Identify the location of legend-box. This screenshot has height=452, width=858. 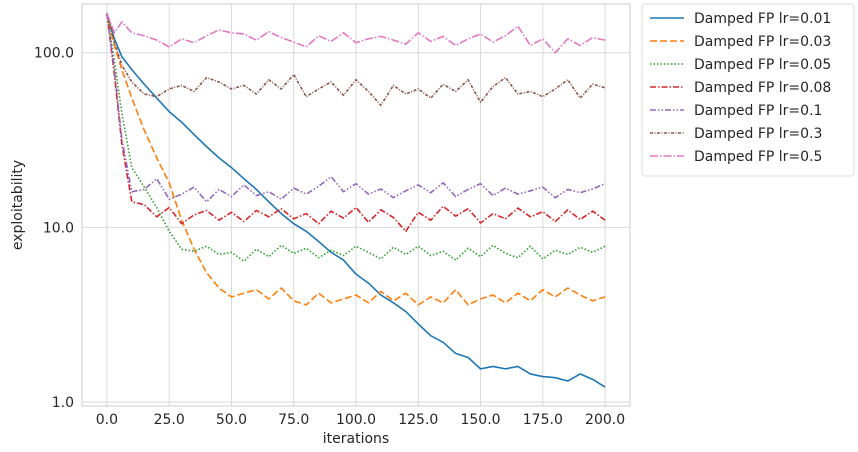
(748, 90).